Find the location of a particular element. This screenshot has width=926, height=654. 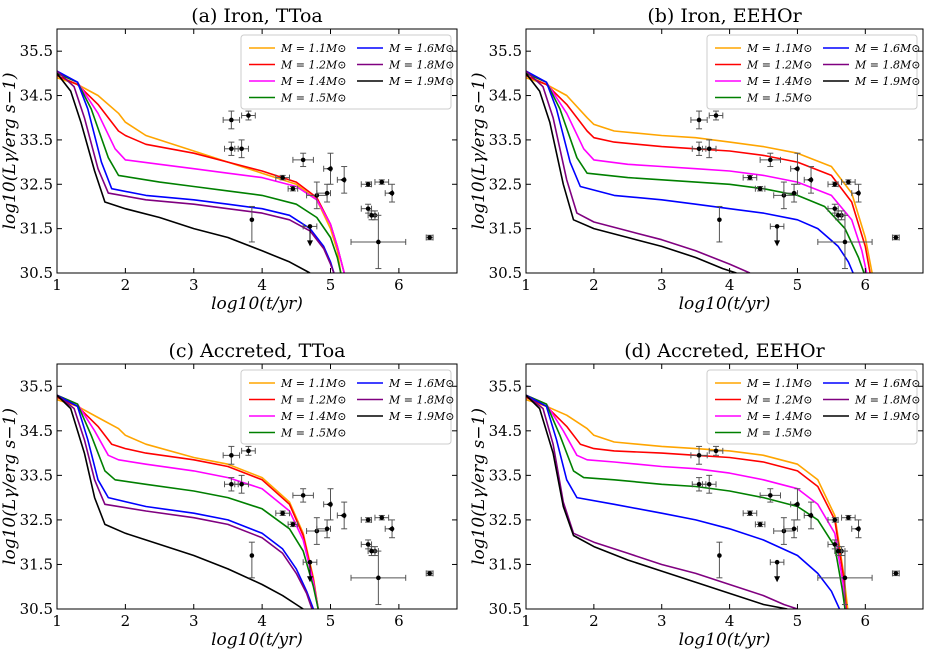

x-tick-label: 5 is located at coordinates (798, 621).